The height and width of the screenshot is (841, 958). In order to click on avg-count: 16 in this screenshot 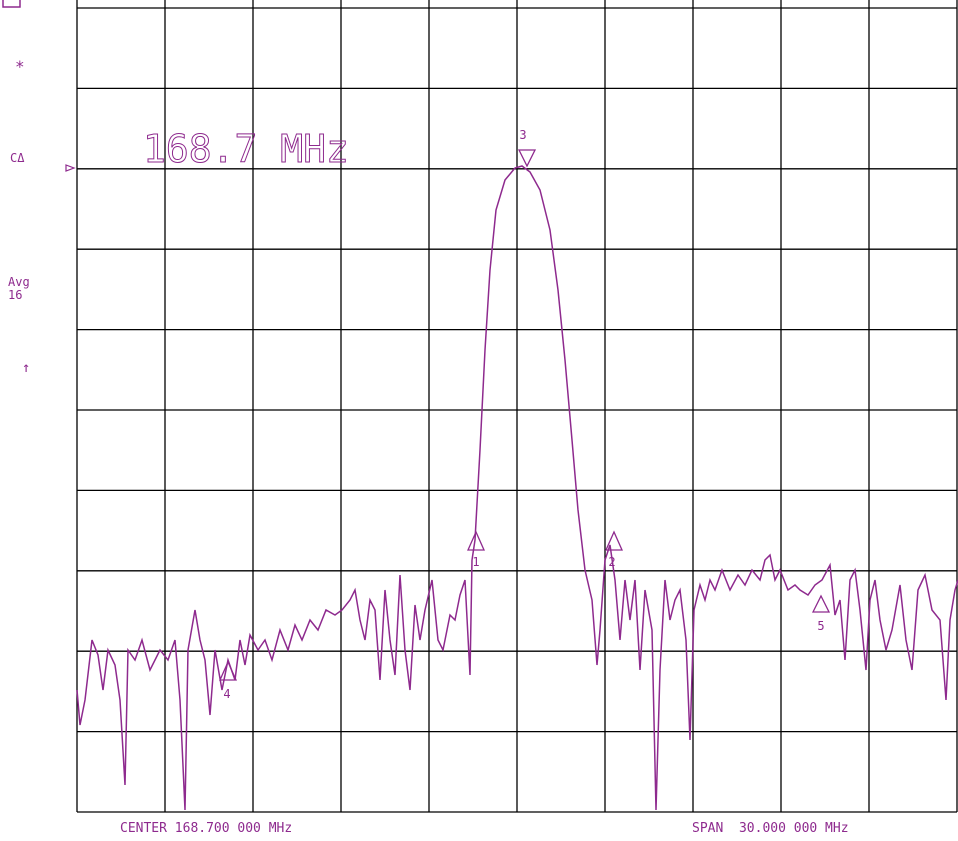, I will do `click(15, 295)`.